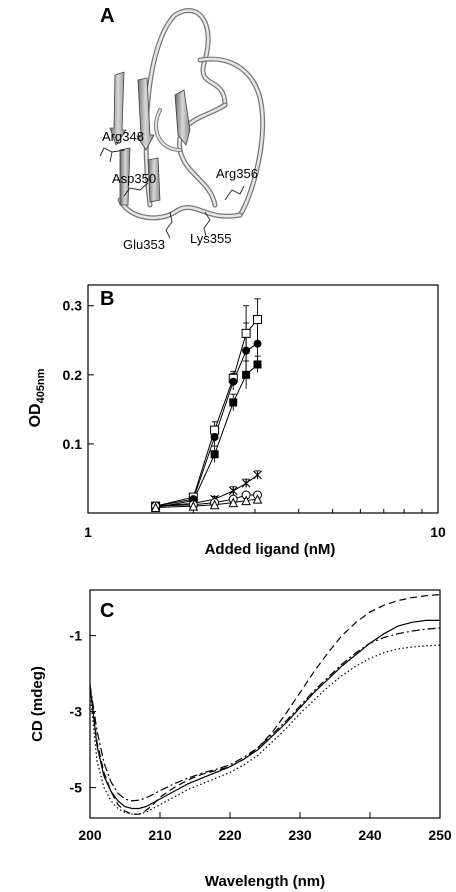 This screenshot has height=892, width=456. I want to click on y-axis-title: CD (mdeg), so click(37, 704).